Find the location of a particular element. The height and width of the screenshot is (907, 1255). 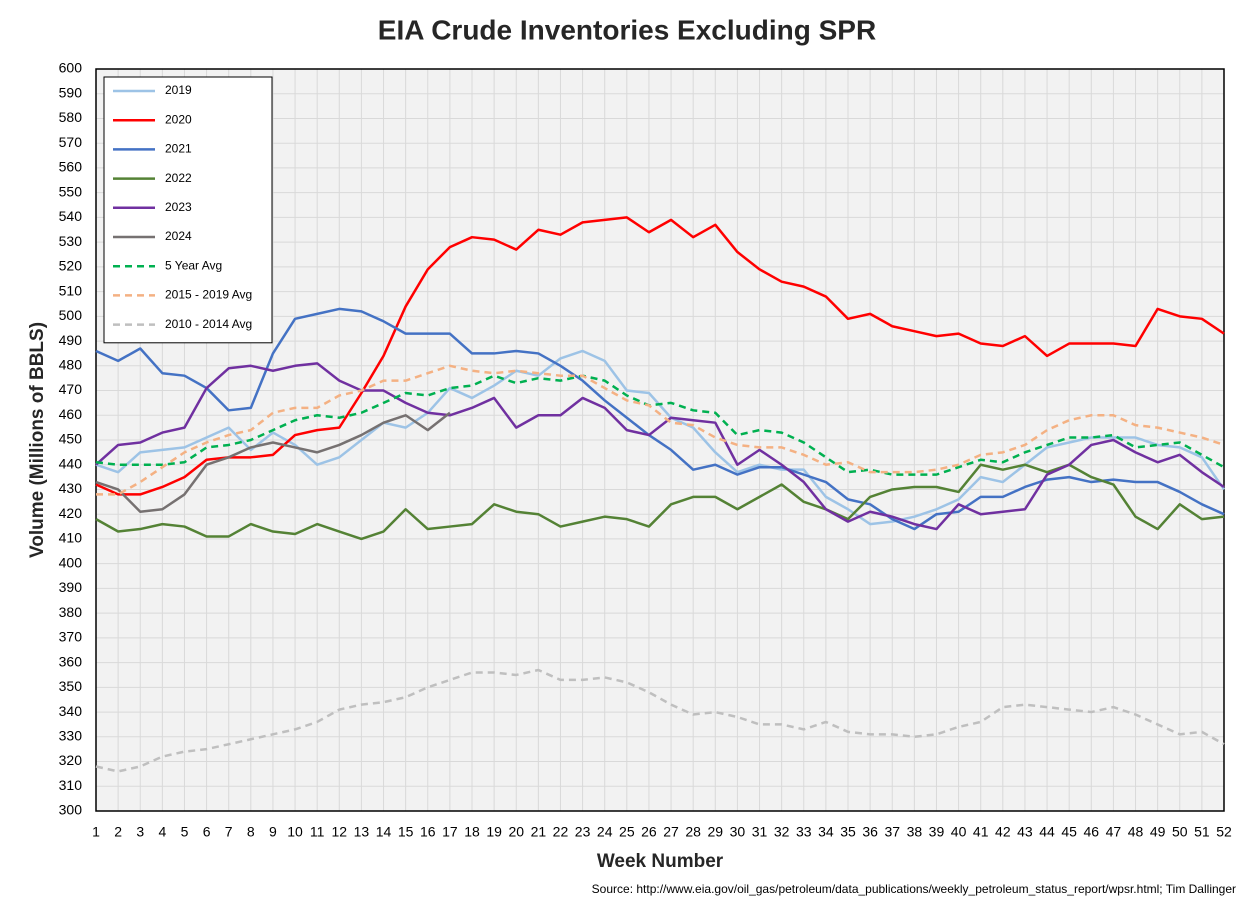

x-tick-label: 9 is located at coordinates (273, 832).